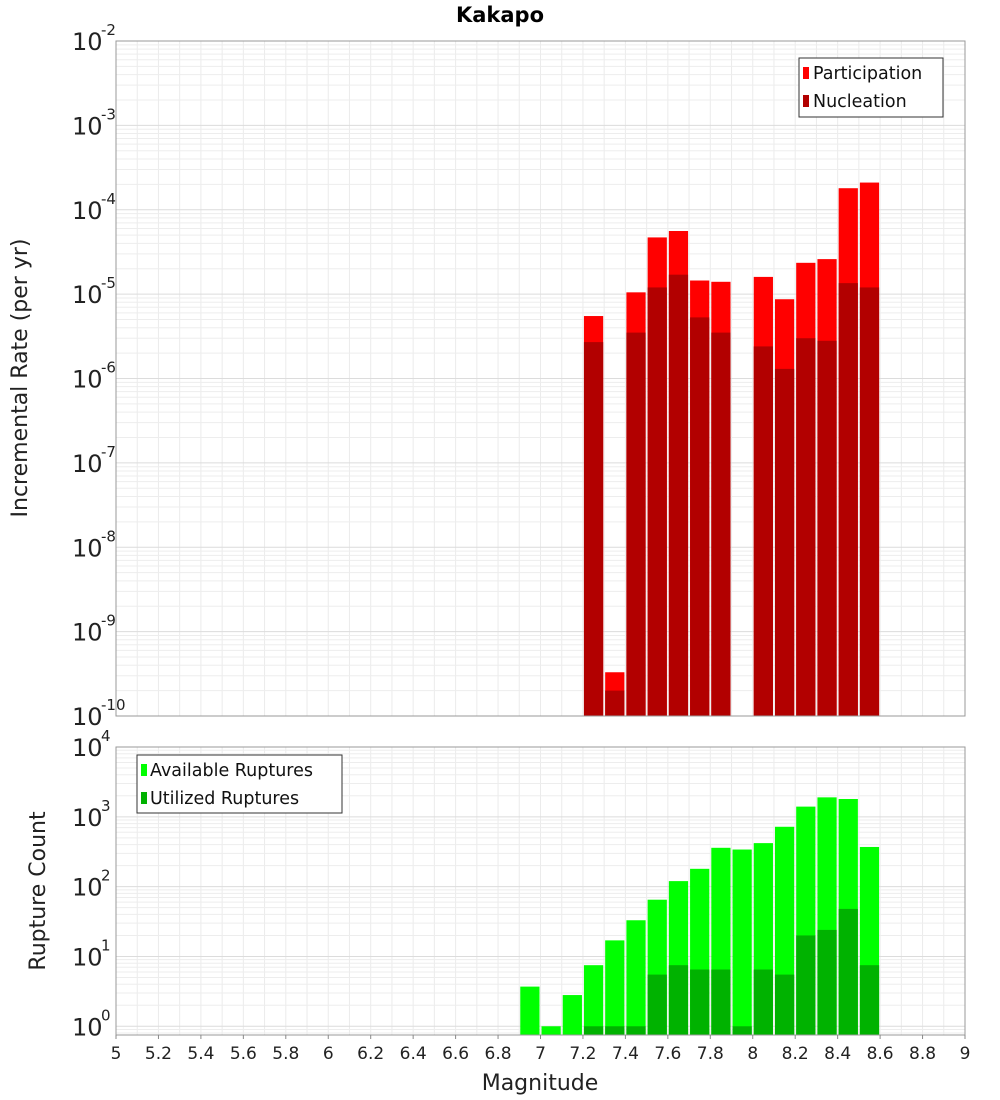 The image size is (1000, 1100). What do you see at coordinates (106, 806) in the screenshot?
I see `y-tick-exponent: 3` at bounding box center [106, 806].